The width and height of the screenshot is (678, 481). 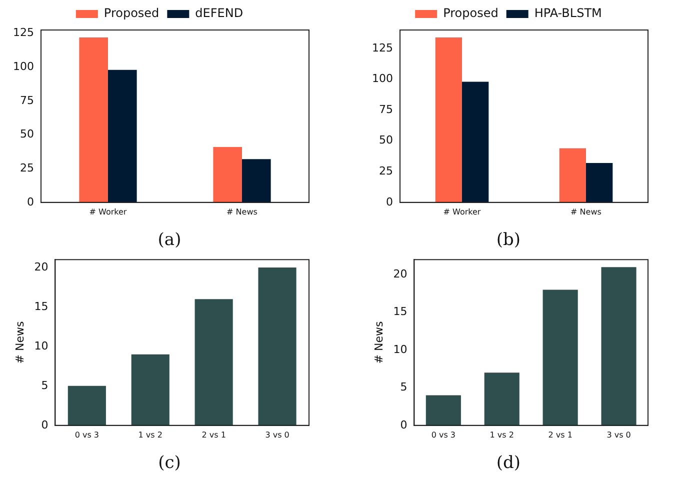 What do you see at coordinates (508, 240) in the screenshot?
I see `text: (b)` at bounding box center [508, 240].